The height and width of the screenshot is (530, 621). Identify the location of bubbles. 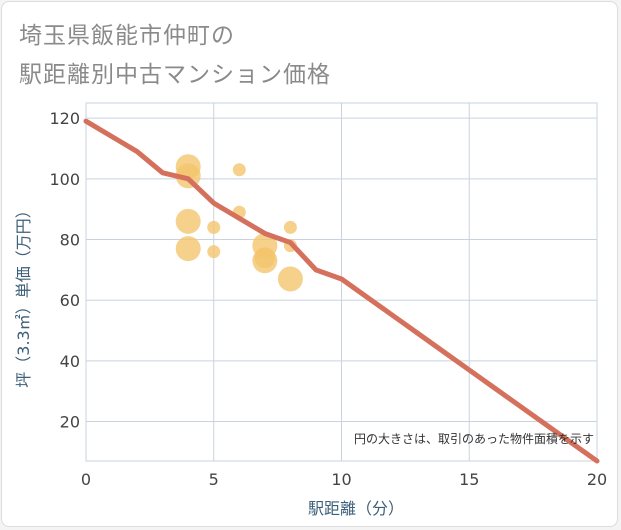
(239, 223).